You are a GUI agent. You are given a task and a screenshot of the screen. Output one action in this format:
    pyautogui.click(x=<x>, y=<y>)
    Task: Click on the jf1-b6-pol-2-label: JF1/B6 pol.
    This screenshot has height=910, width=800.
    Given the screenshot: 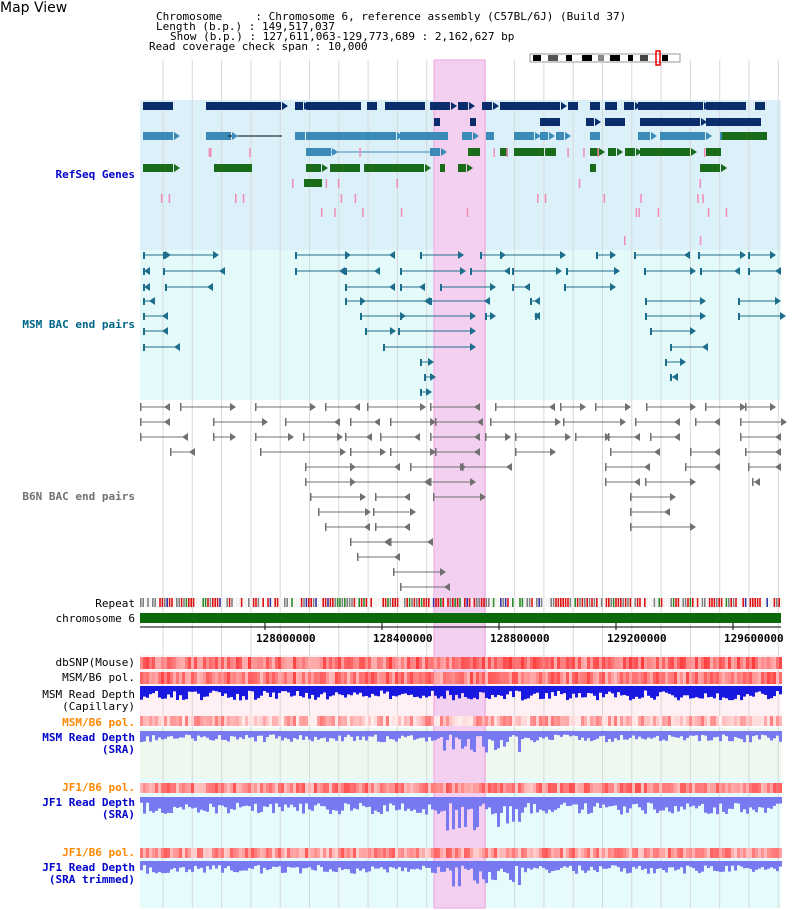 What is the action you would take?
    pyautogui.click(x=98, y=852)
    